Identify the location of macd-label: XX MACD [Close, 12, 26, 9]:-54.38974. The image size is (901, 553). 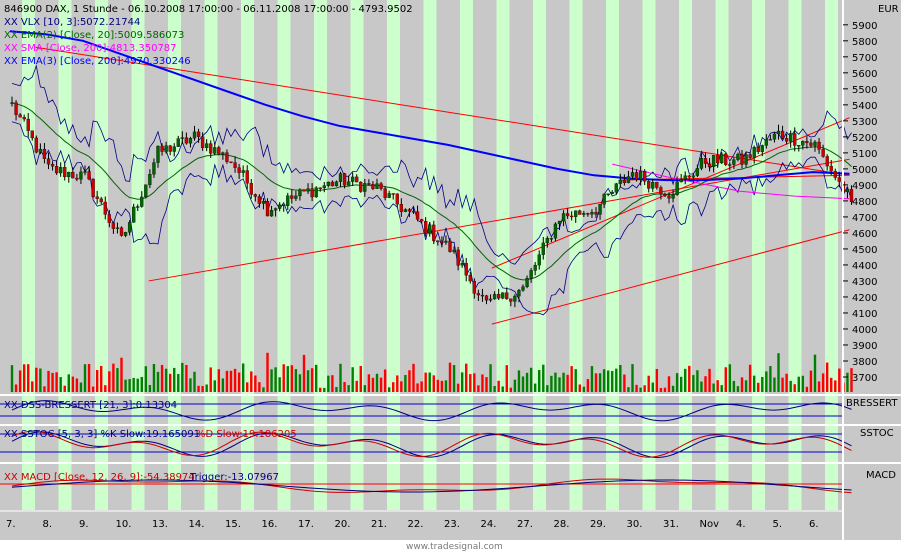
(99, 477).